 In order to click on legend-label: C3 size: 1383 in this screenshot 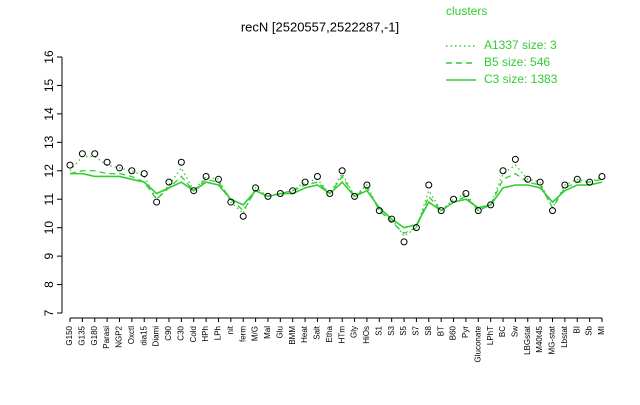, I will do `click(521, 79)`.